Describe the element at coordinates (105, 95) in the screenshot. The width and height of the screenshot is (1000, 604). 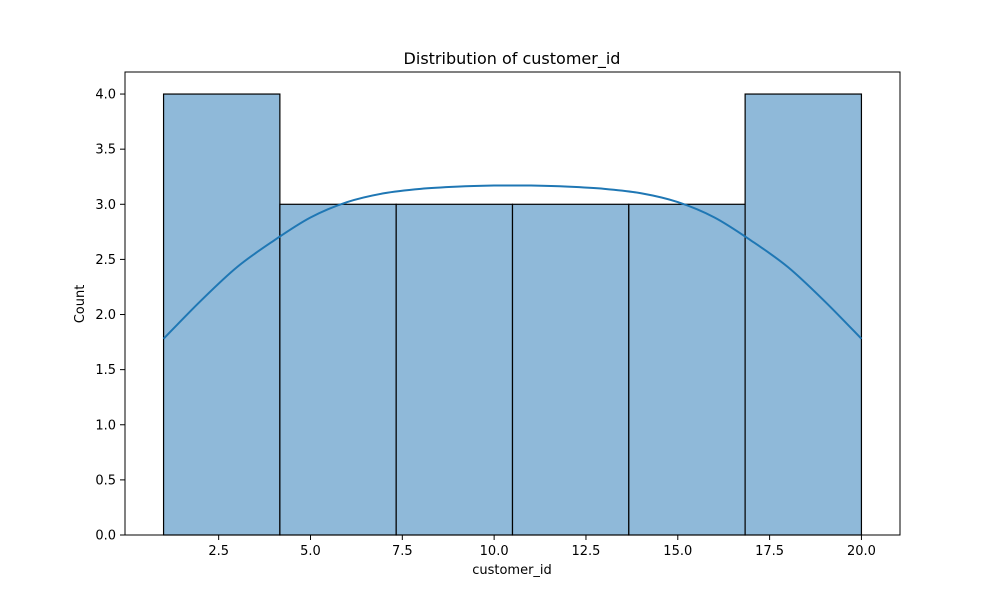
I see `y-tick-label: 4.0` at that location.